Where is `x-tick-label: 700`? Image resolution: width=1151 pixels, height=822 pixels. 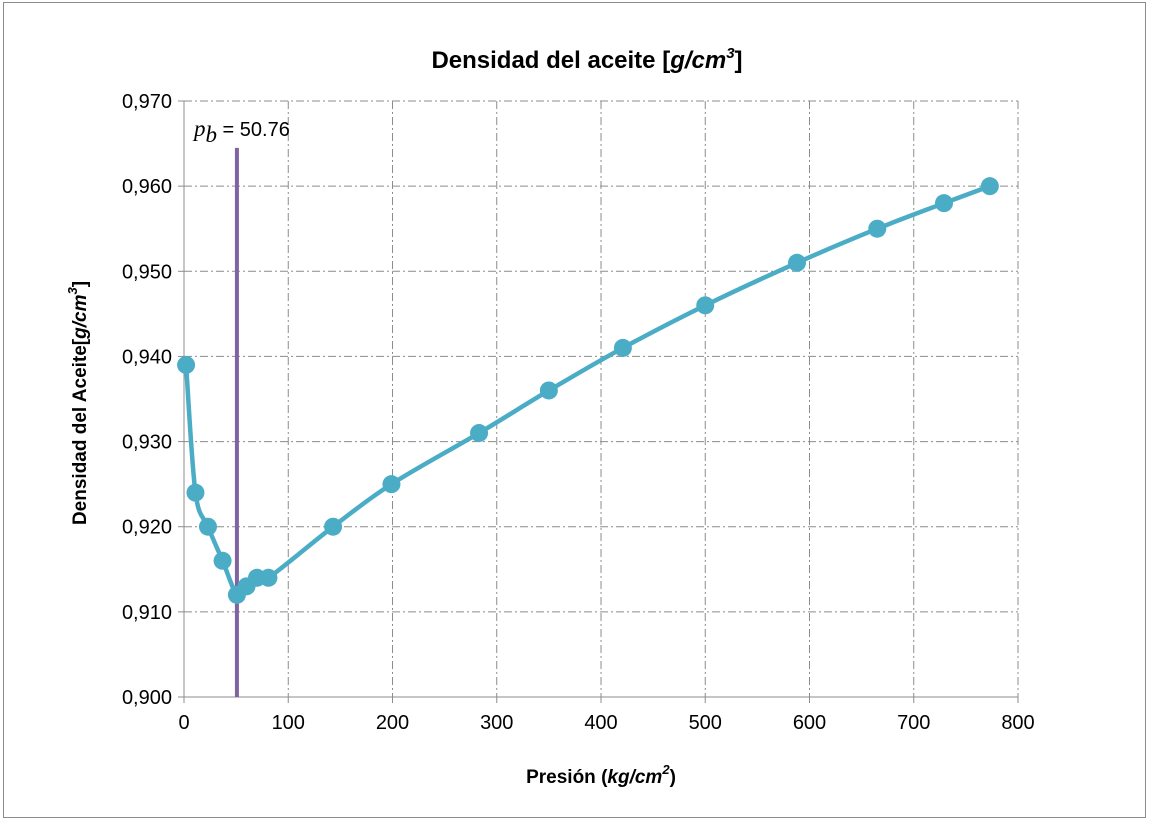
x-tick-label: 700 is located at coordinates (913, 723).